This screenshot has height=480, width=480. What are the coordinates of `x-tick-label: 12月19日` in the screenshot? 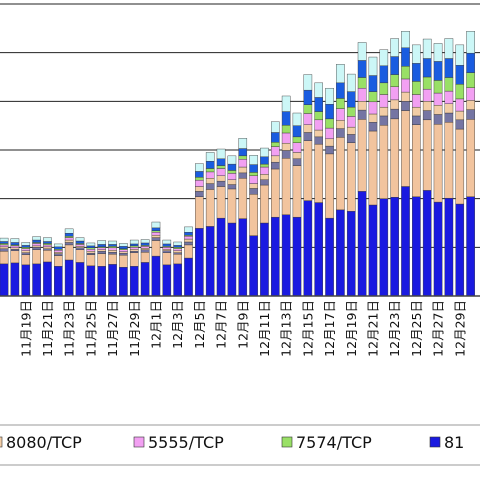 It's located at (351, 328).